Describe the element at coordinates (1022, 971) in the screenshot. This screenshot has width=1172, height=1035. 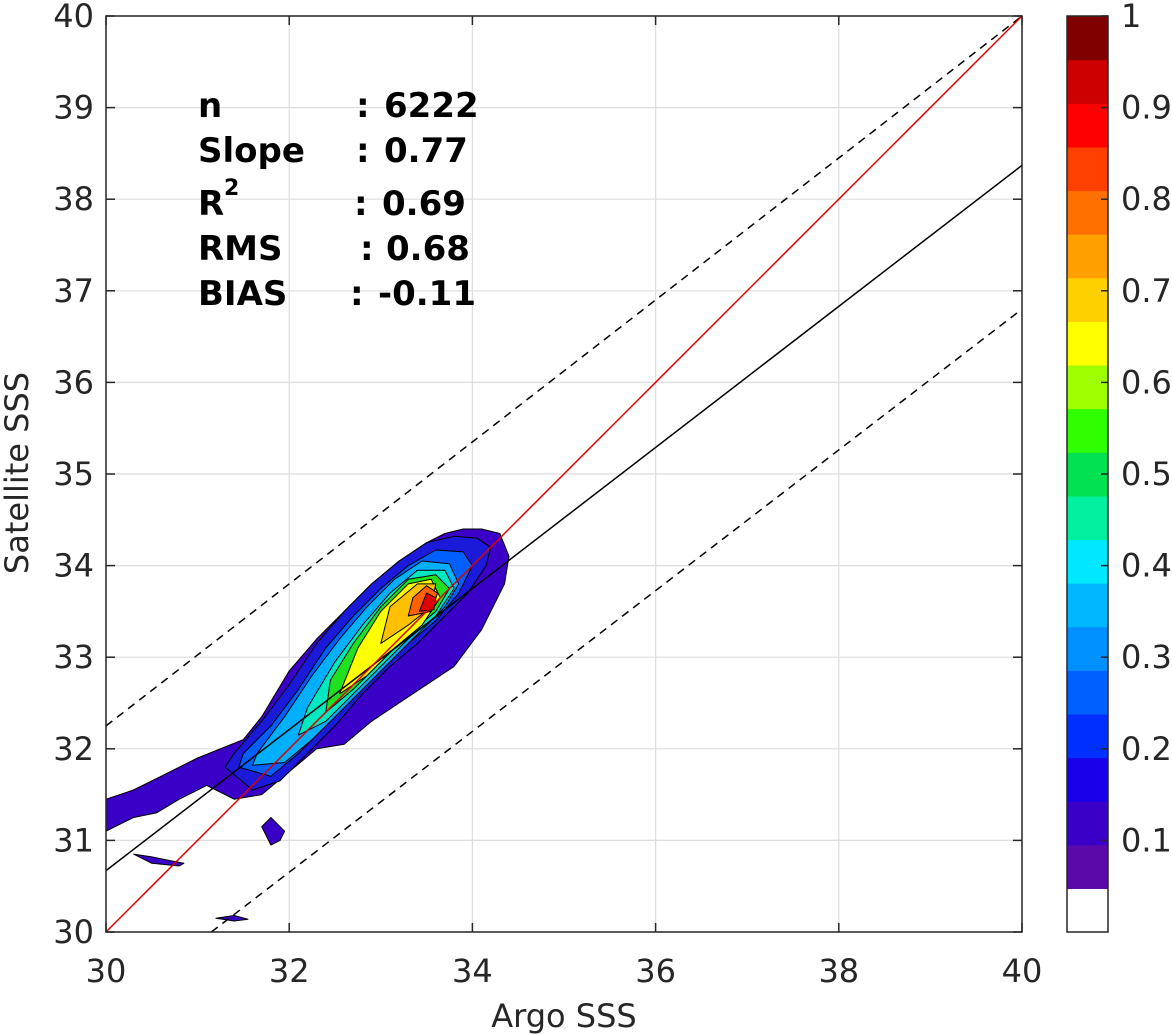
I see `x-tick-label: 40` at that location.